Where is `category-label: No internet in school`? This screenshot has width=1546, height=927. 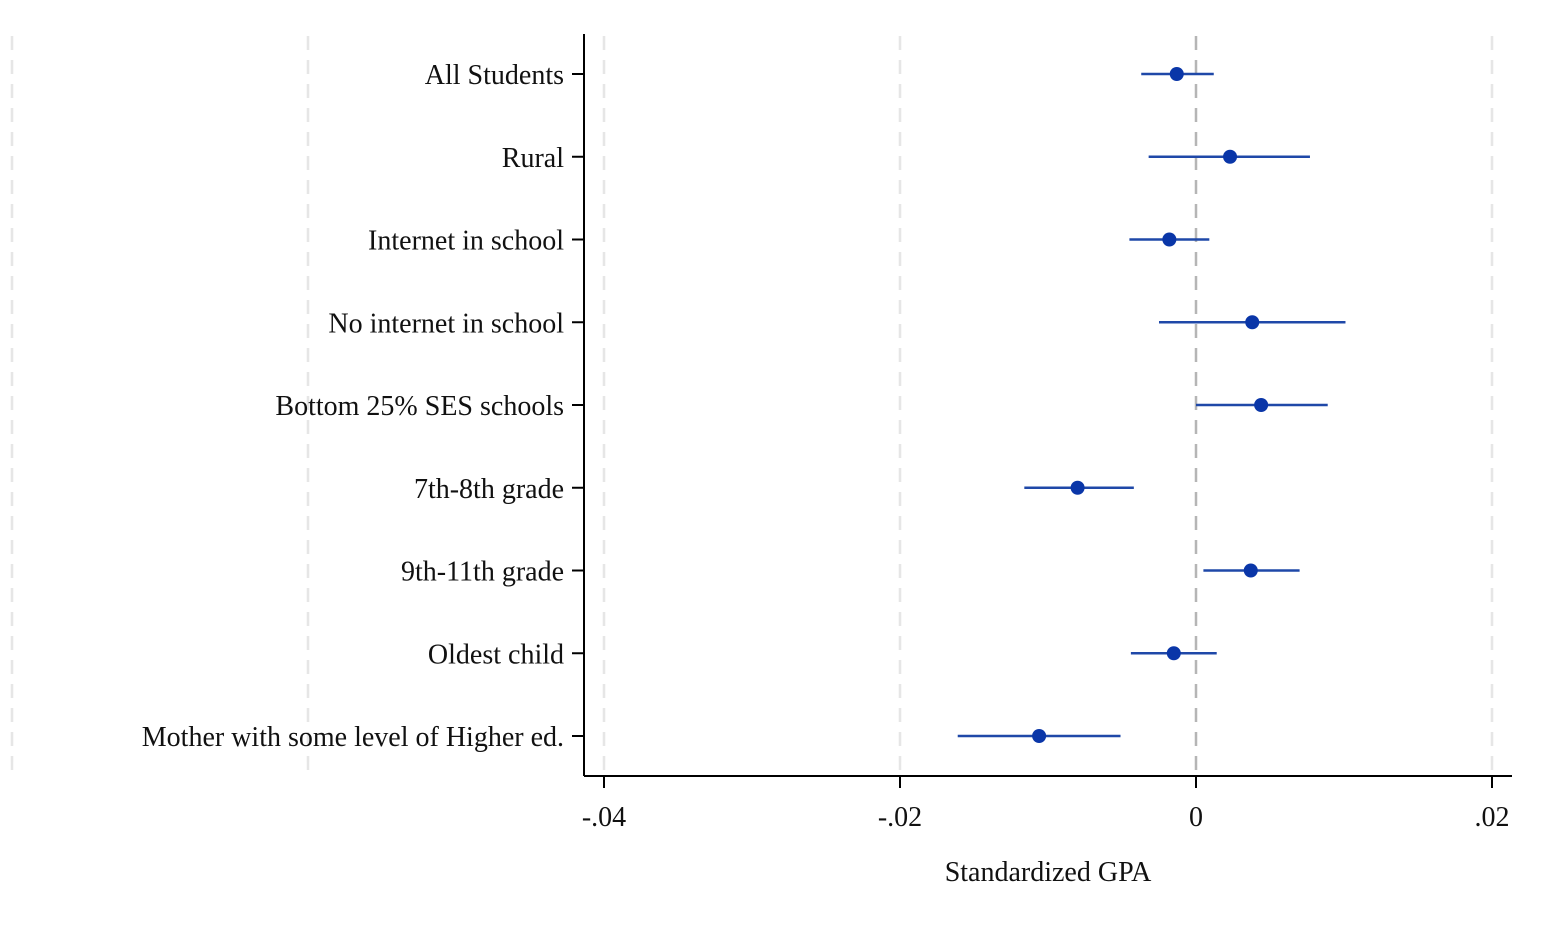 category-label: No internet in school is located at coordinates (446, 323).